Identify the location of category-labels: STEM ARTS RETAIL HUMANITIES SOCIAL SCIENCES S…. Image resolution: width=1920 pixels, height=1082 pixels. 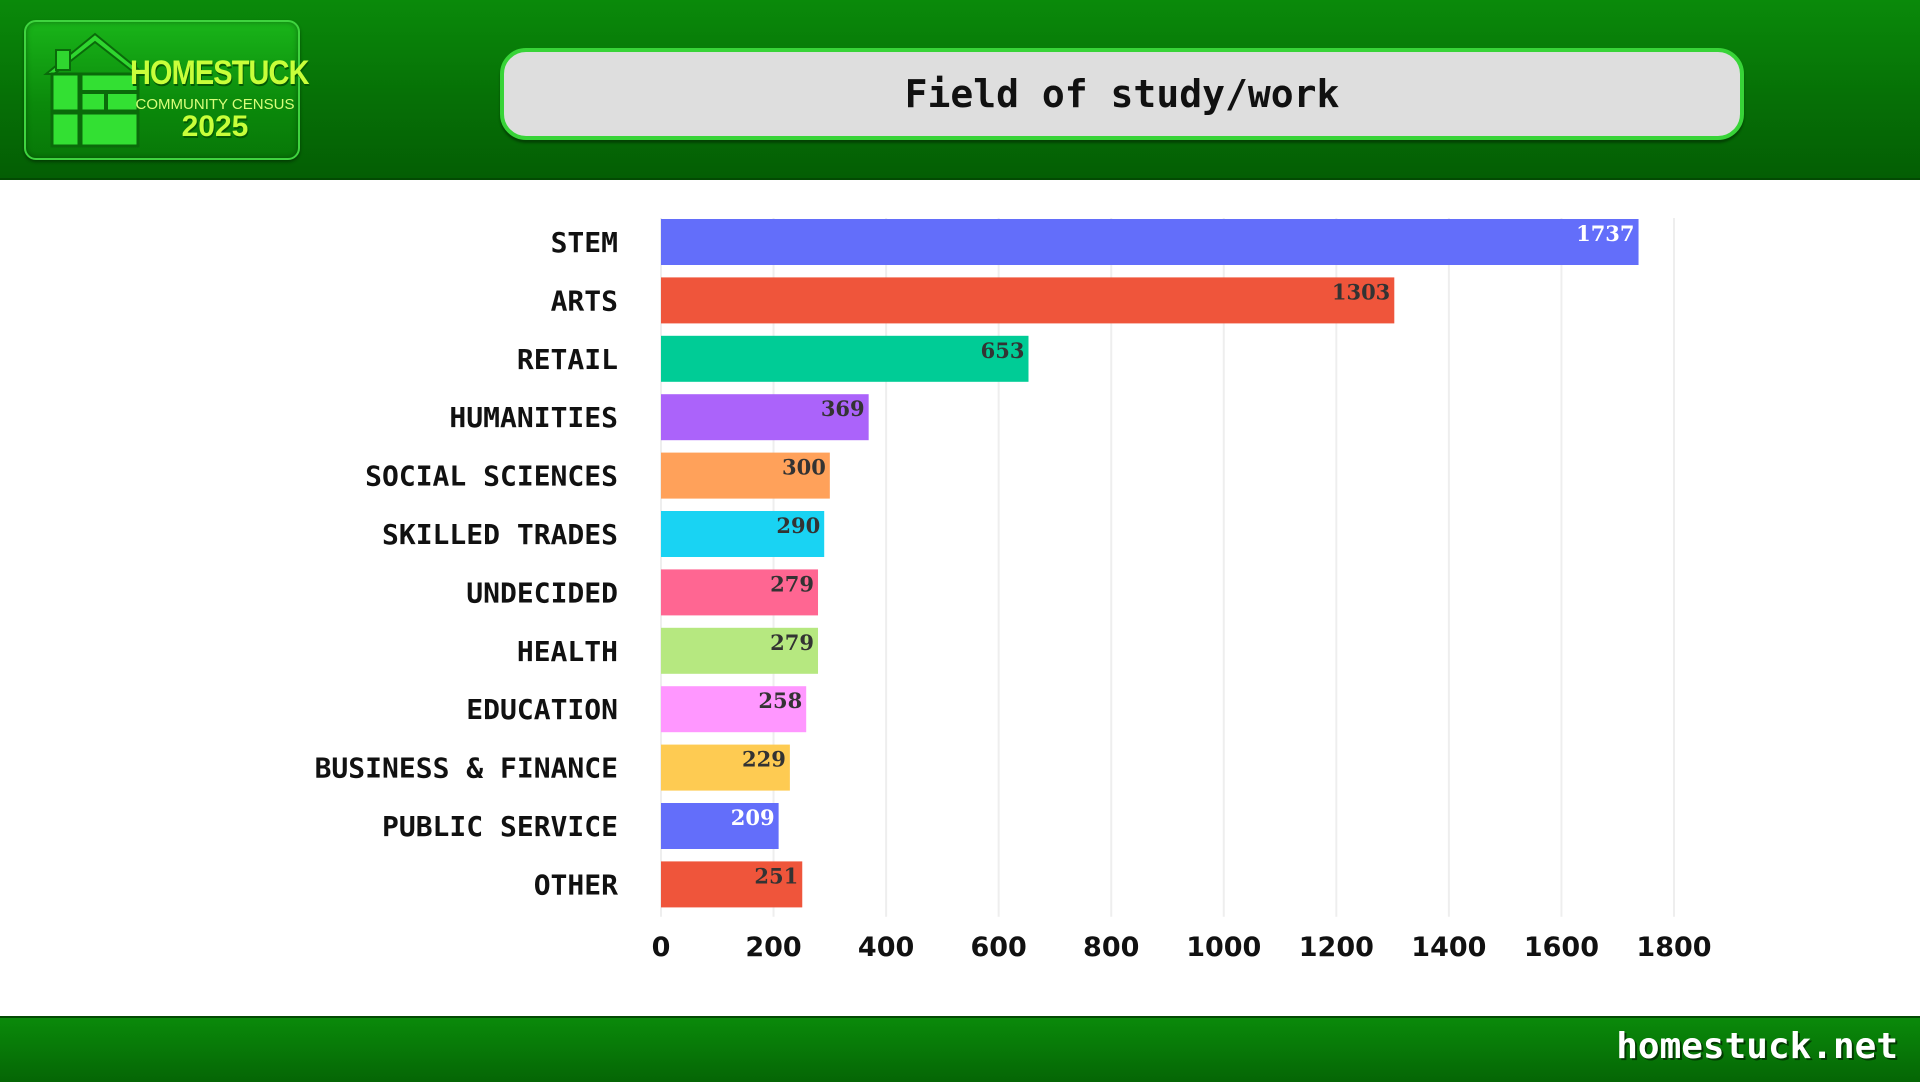
(467, 563).